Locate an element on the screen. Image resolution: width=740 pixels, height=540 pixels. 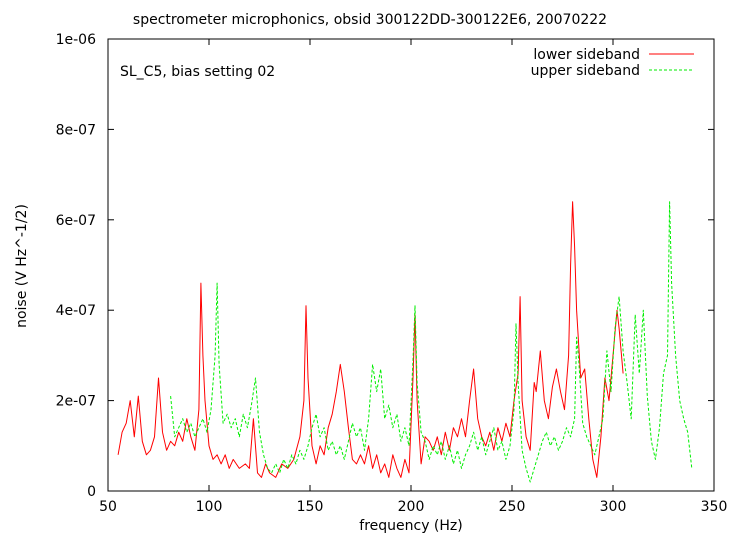
x-tick-label: 200 is located at coordinates (411, 507).